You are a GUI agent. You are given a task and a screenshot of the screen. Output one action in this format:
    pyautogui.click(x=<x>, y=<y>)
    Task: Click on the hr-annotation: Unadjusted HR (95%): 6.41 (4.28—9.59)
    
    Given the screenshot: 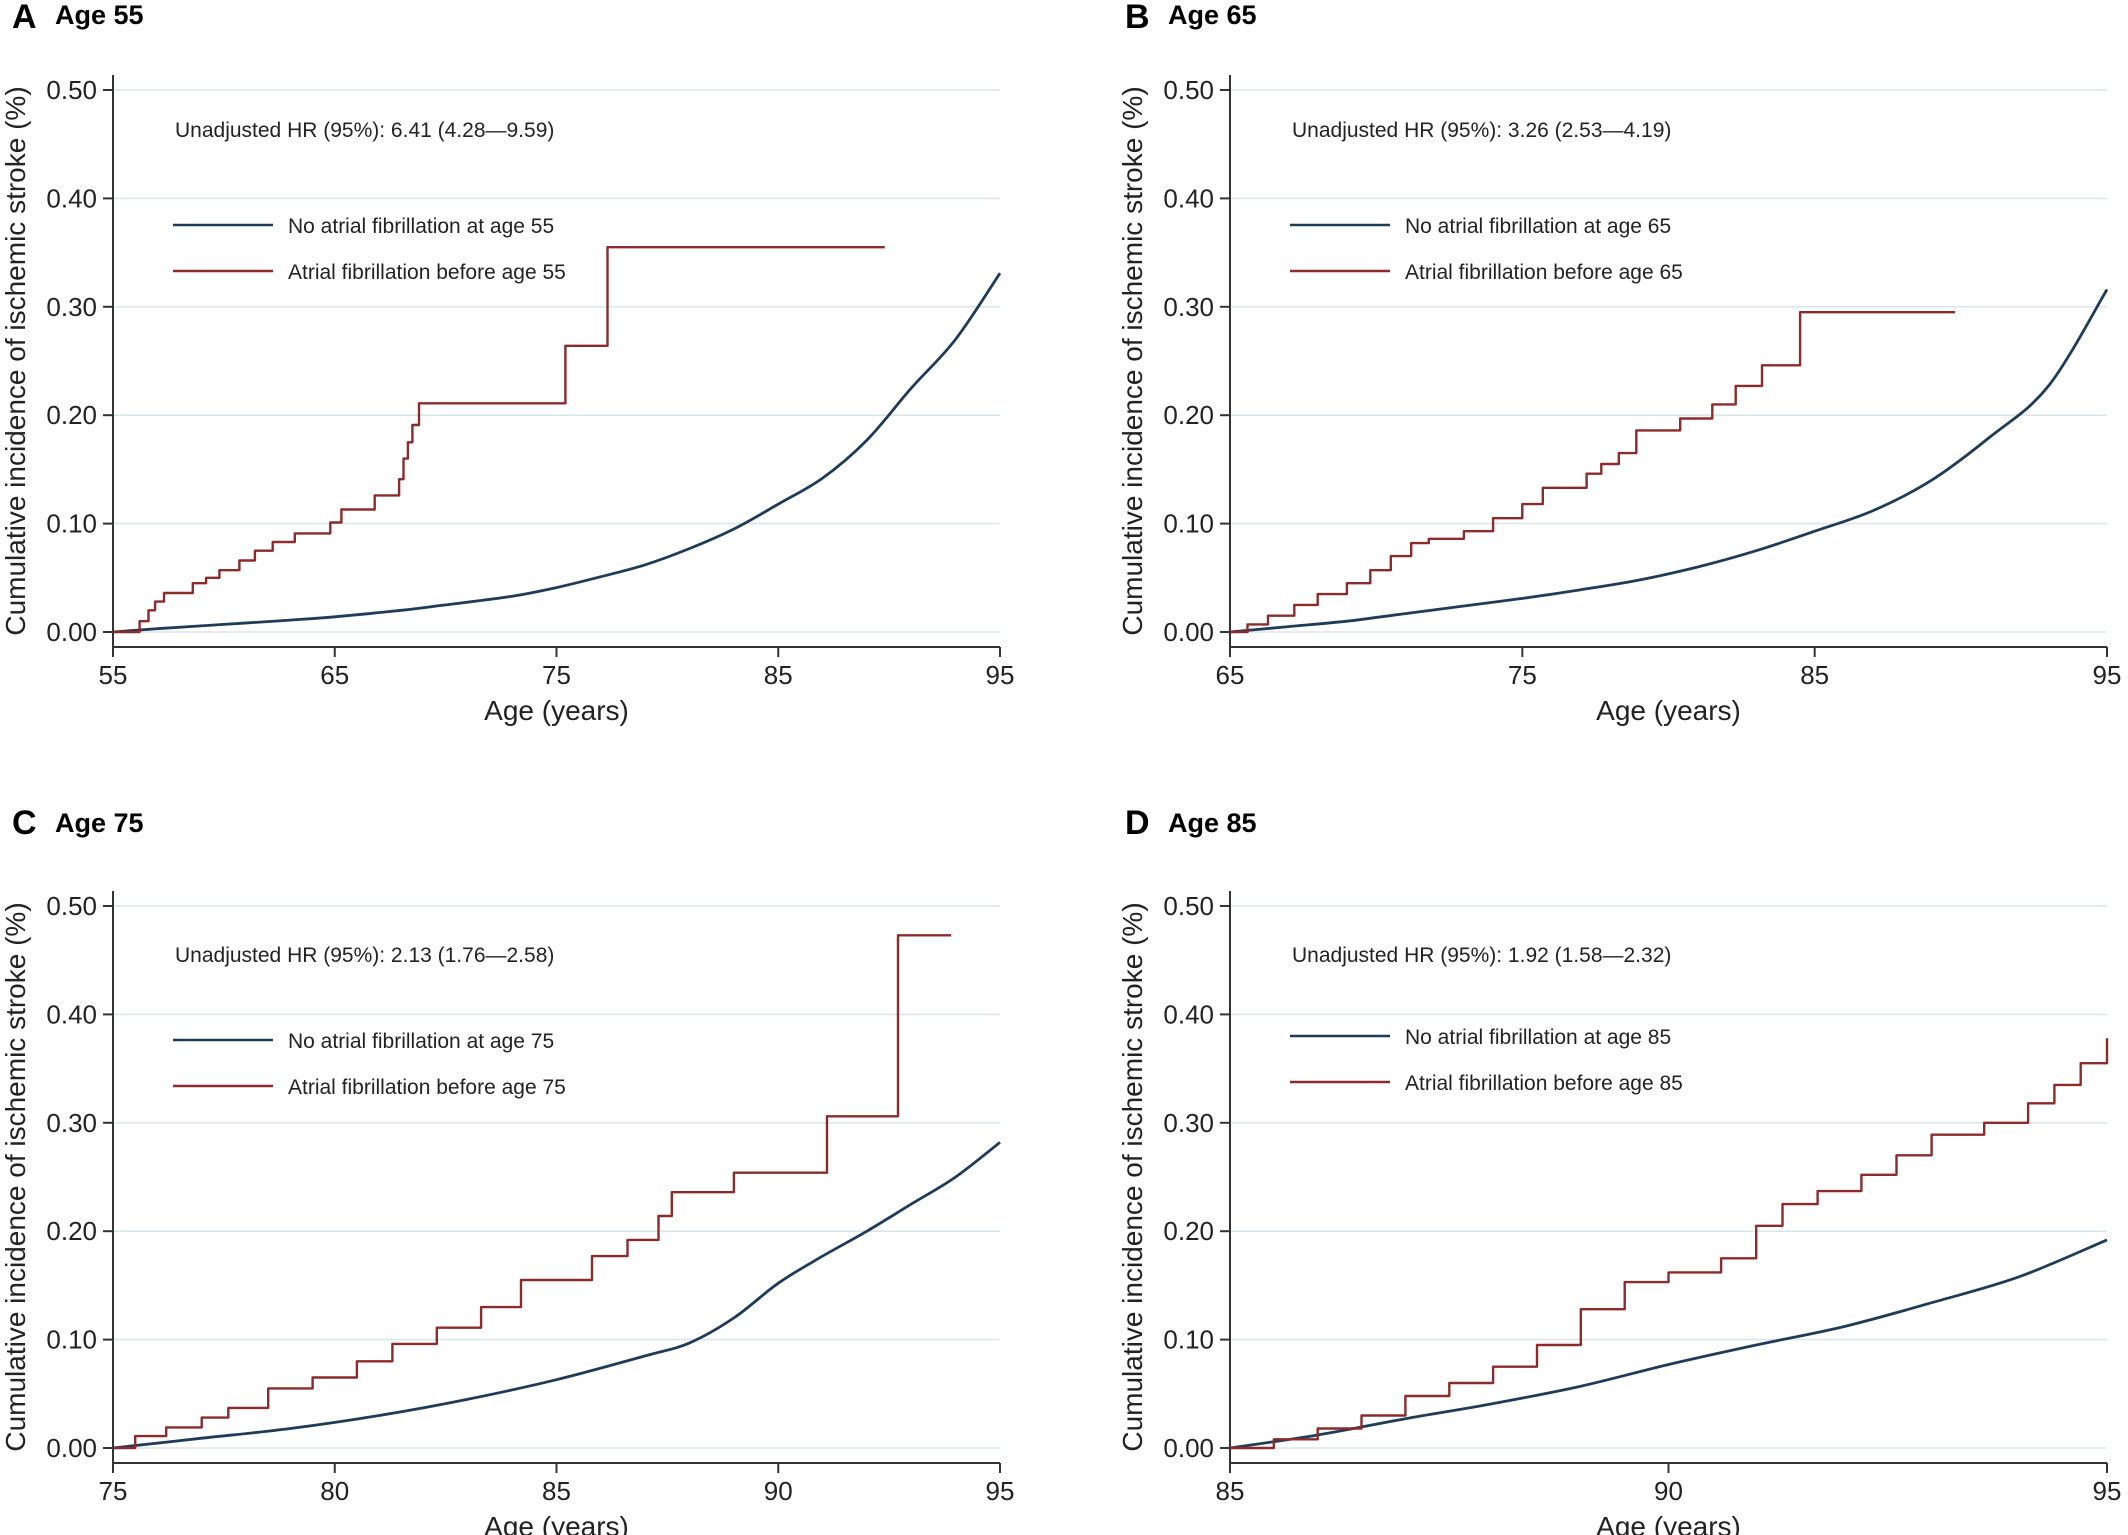 What is the action you would take?
    pyautogui.click(x=364, y=130)
    